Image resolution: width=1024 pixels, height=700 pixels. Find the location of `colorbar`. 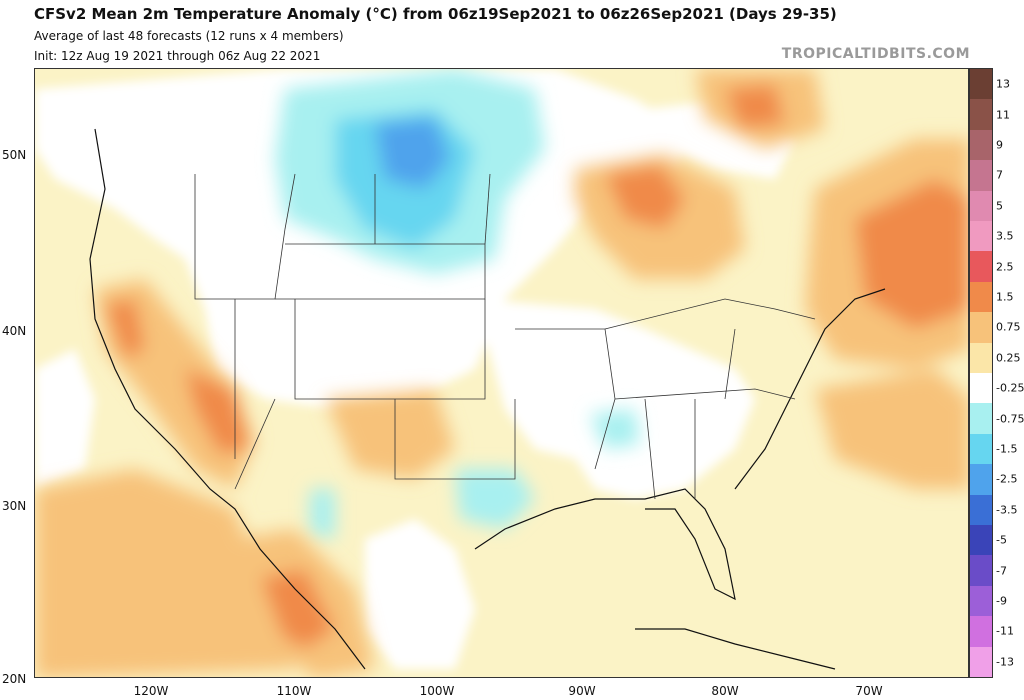

colorbar is located at coordinates (981, 373).